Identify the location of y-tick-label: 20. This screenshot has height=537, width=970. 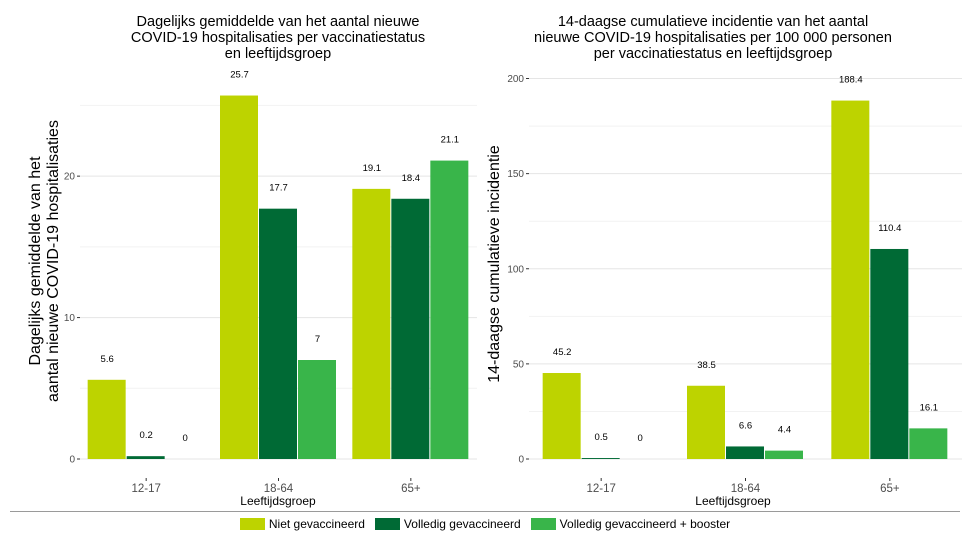
(70, 177).